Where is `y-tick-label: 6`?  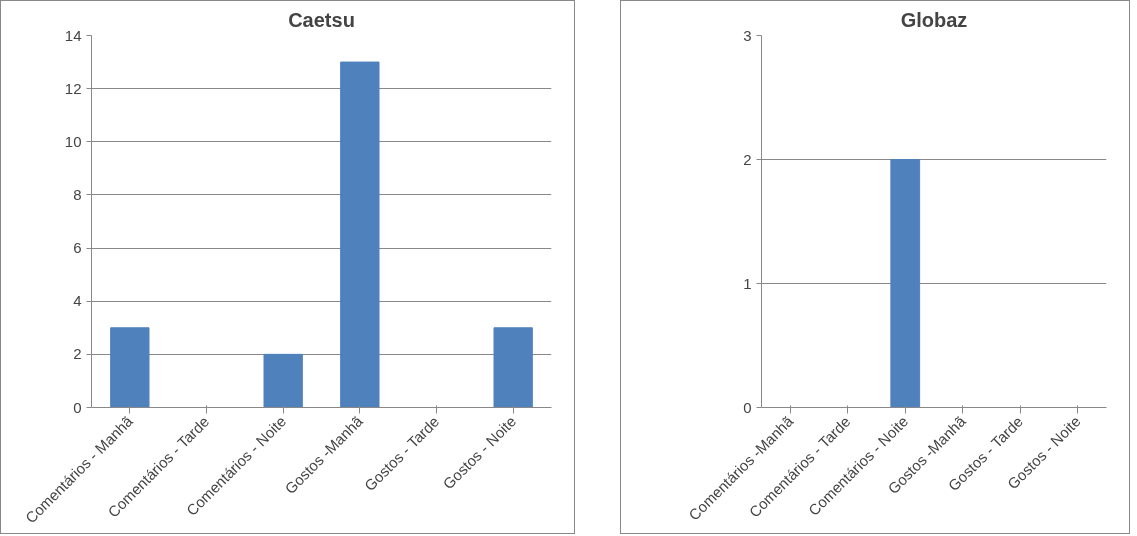
y-tick-label: 6 is located at coordinates (77, 248).